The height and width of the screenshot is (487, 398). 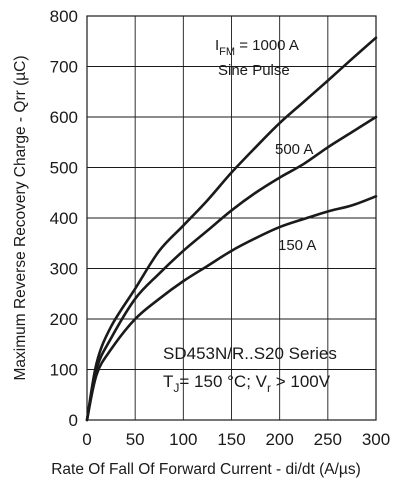 I want to click on conditions-label: TJ= 150 °C; Vr > 100V, so click(x=247, y=383).